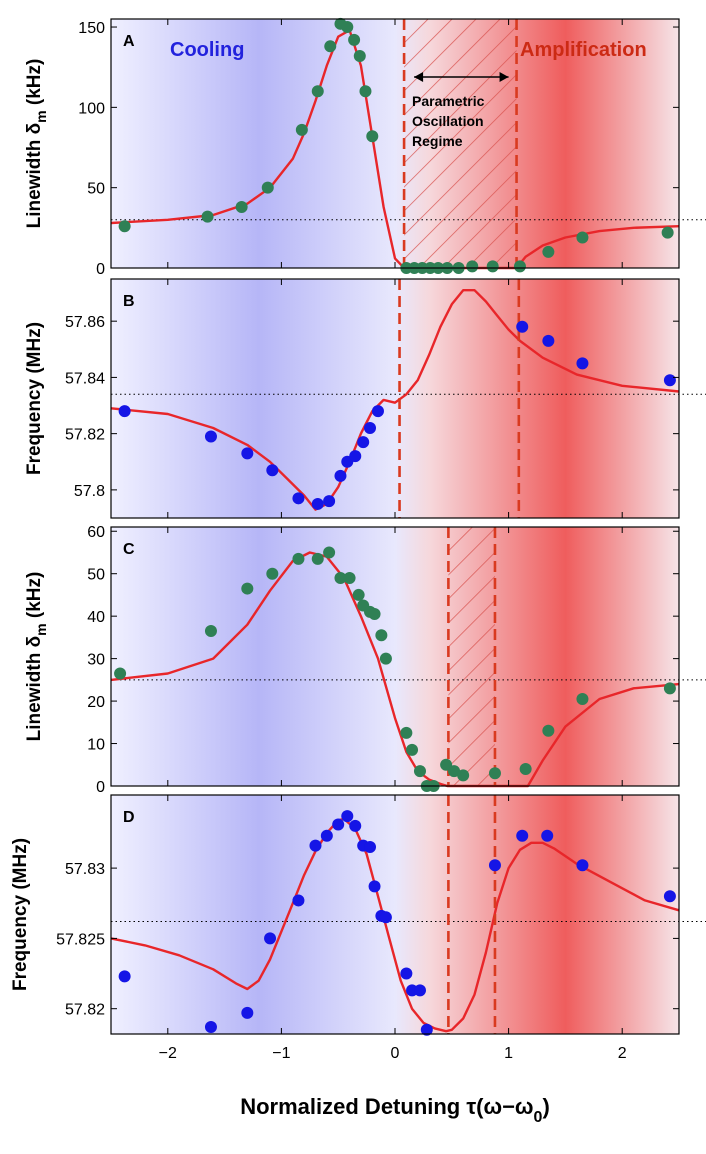 This screenshot has height=1154, width=706. Describe the element at coordinates (395, 1110) in the screenshot. I see `x-axis-label: Normalized Detuning τ(ω−ω0)` at that location.